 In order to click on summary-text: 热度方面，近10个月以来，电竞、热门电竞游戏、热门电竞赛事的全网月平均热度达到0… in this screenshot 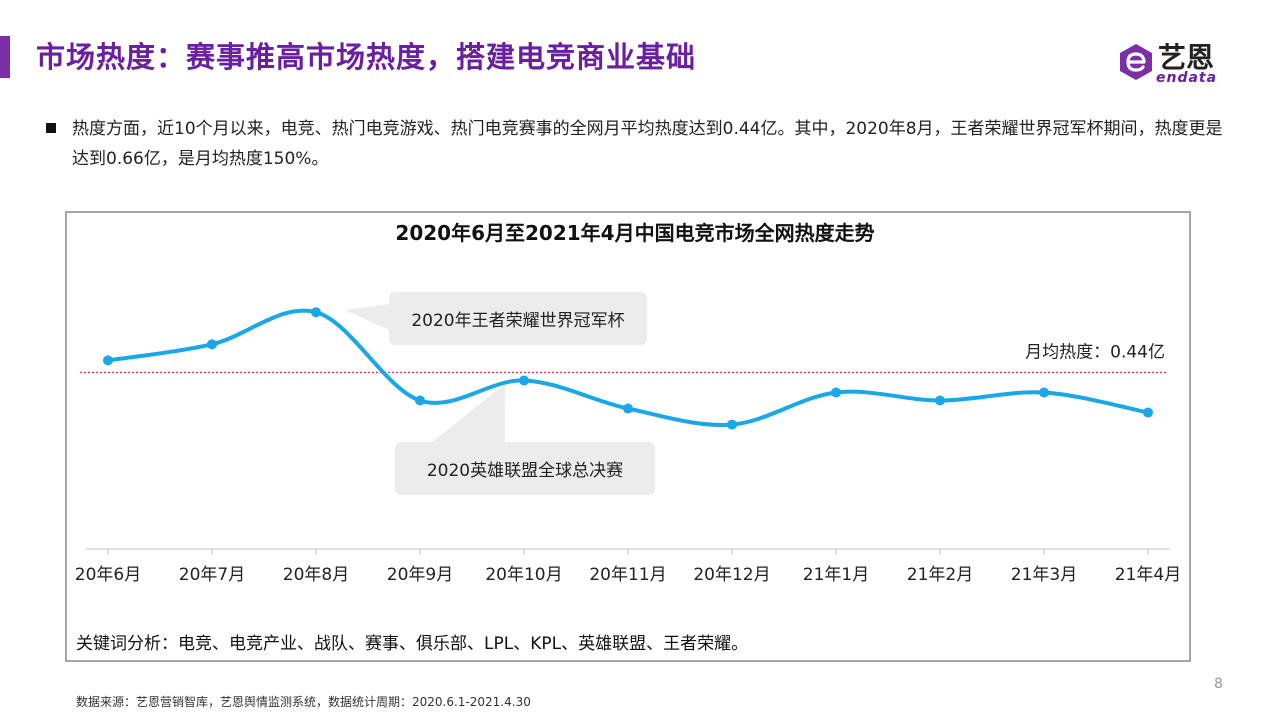, I will do `click(647, 144)`.